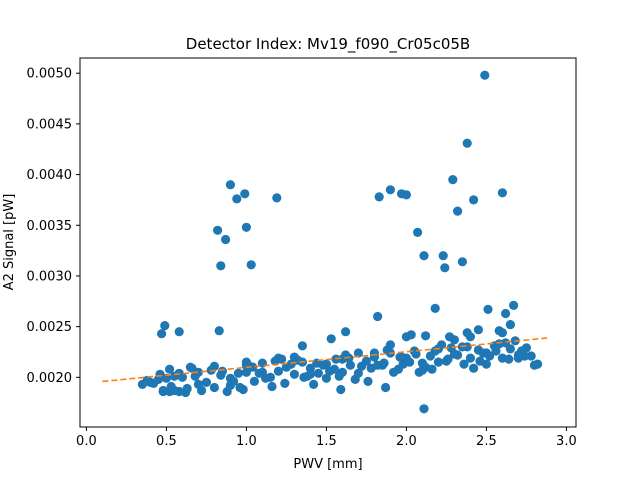 The width and height of the screenshot is (640, 480). Describe the element at coordinates (486, 441) in the screenshot. I see `x-tick-label: 2.5` at that location.